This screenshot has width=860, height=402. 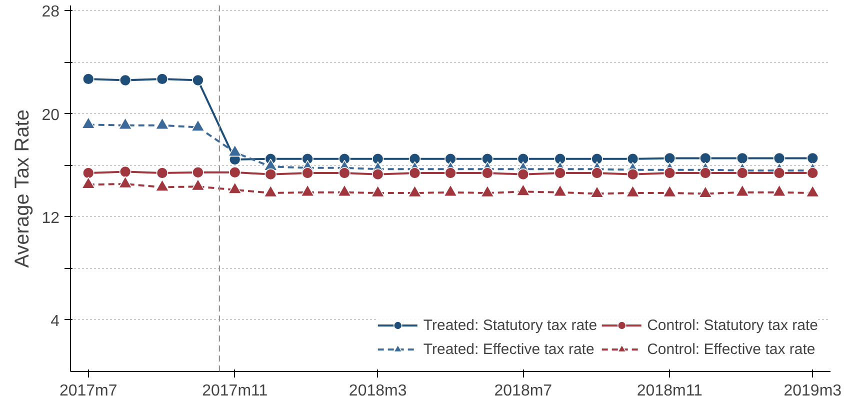 What do you see at coordinates (669, 391) in the screenshot?
I see `x-tick-label: 2018m11` at bounding box center [669, 391].